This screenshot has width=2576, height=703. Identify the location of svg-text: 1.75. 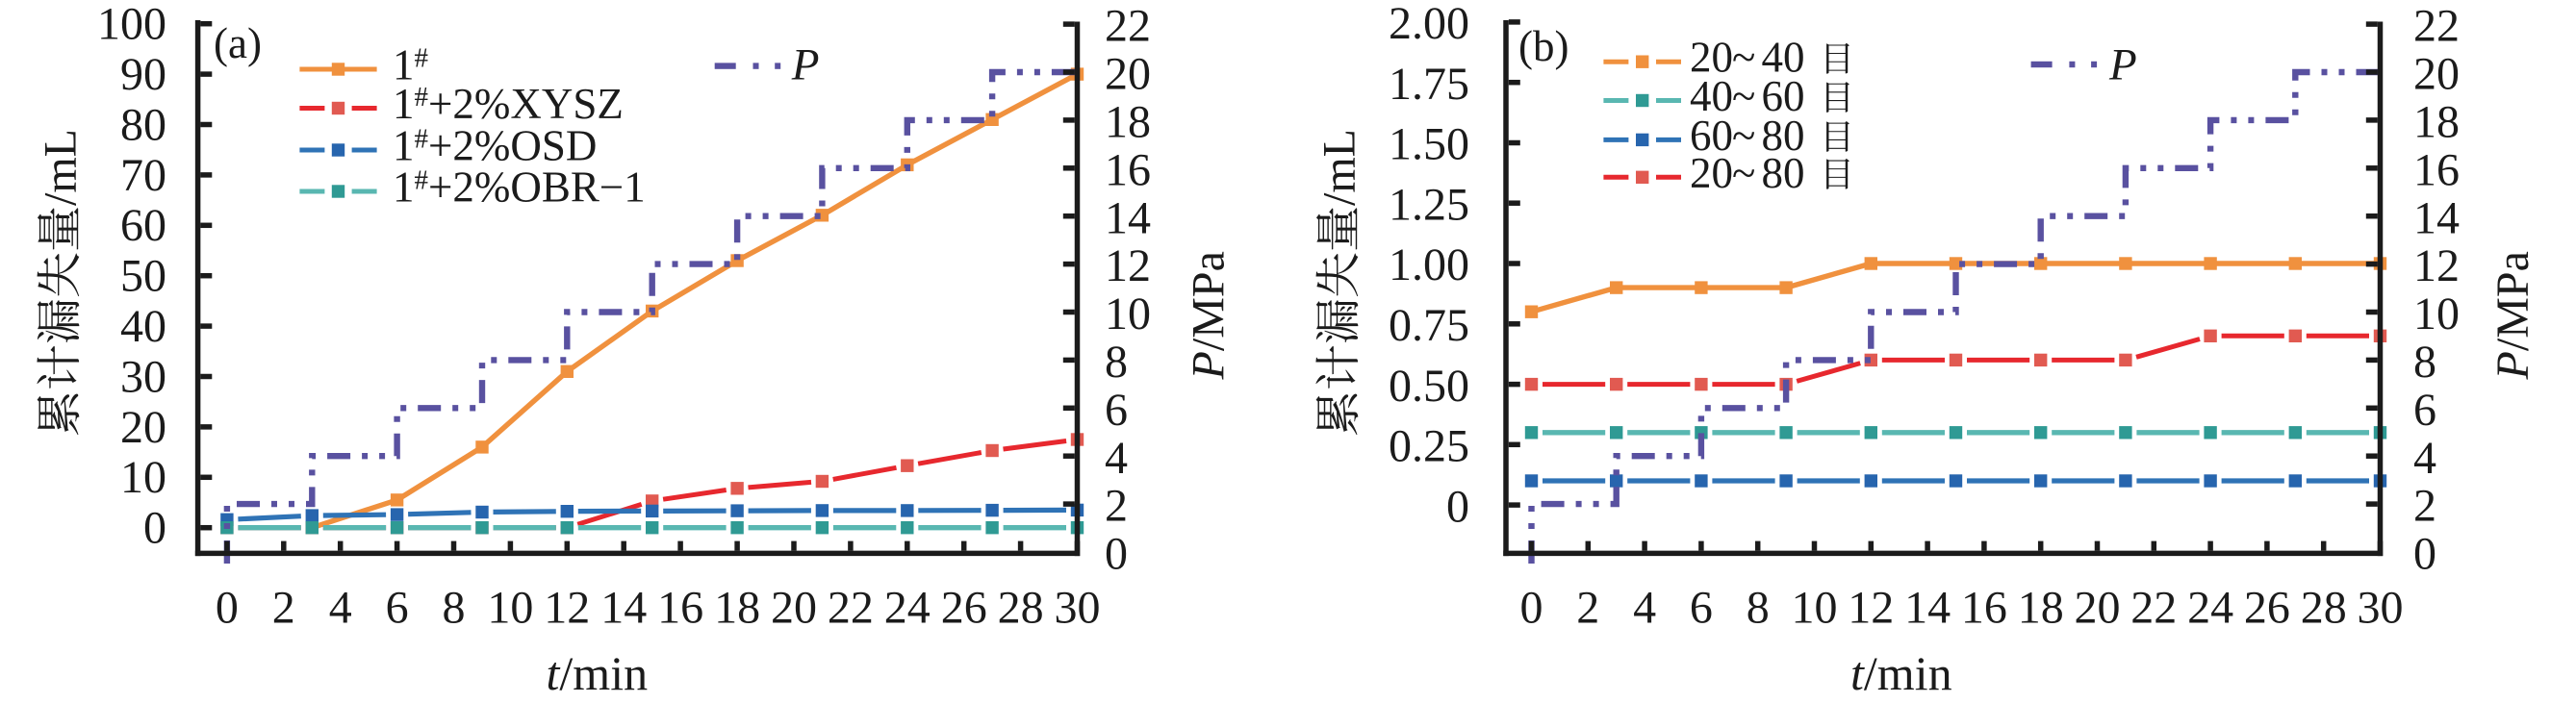
(1429, 84).